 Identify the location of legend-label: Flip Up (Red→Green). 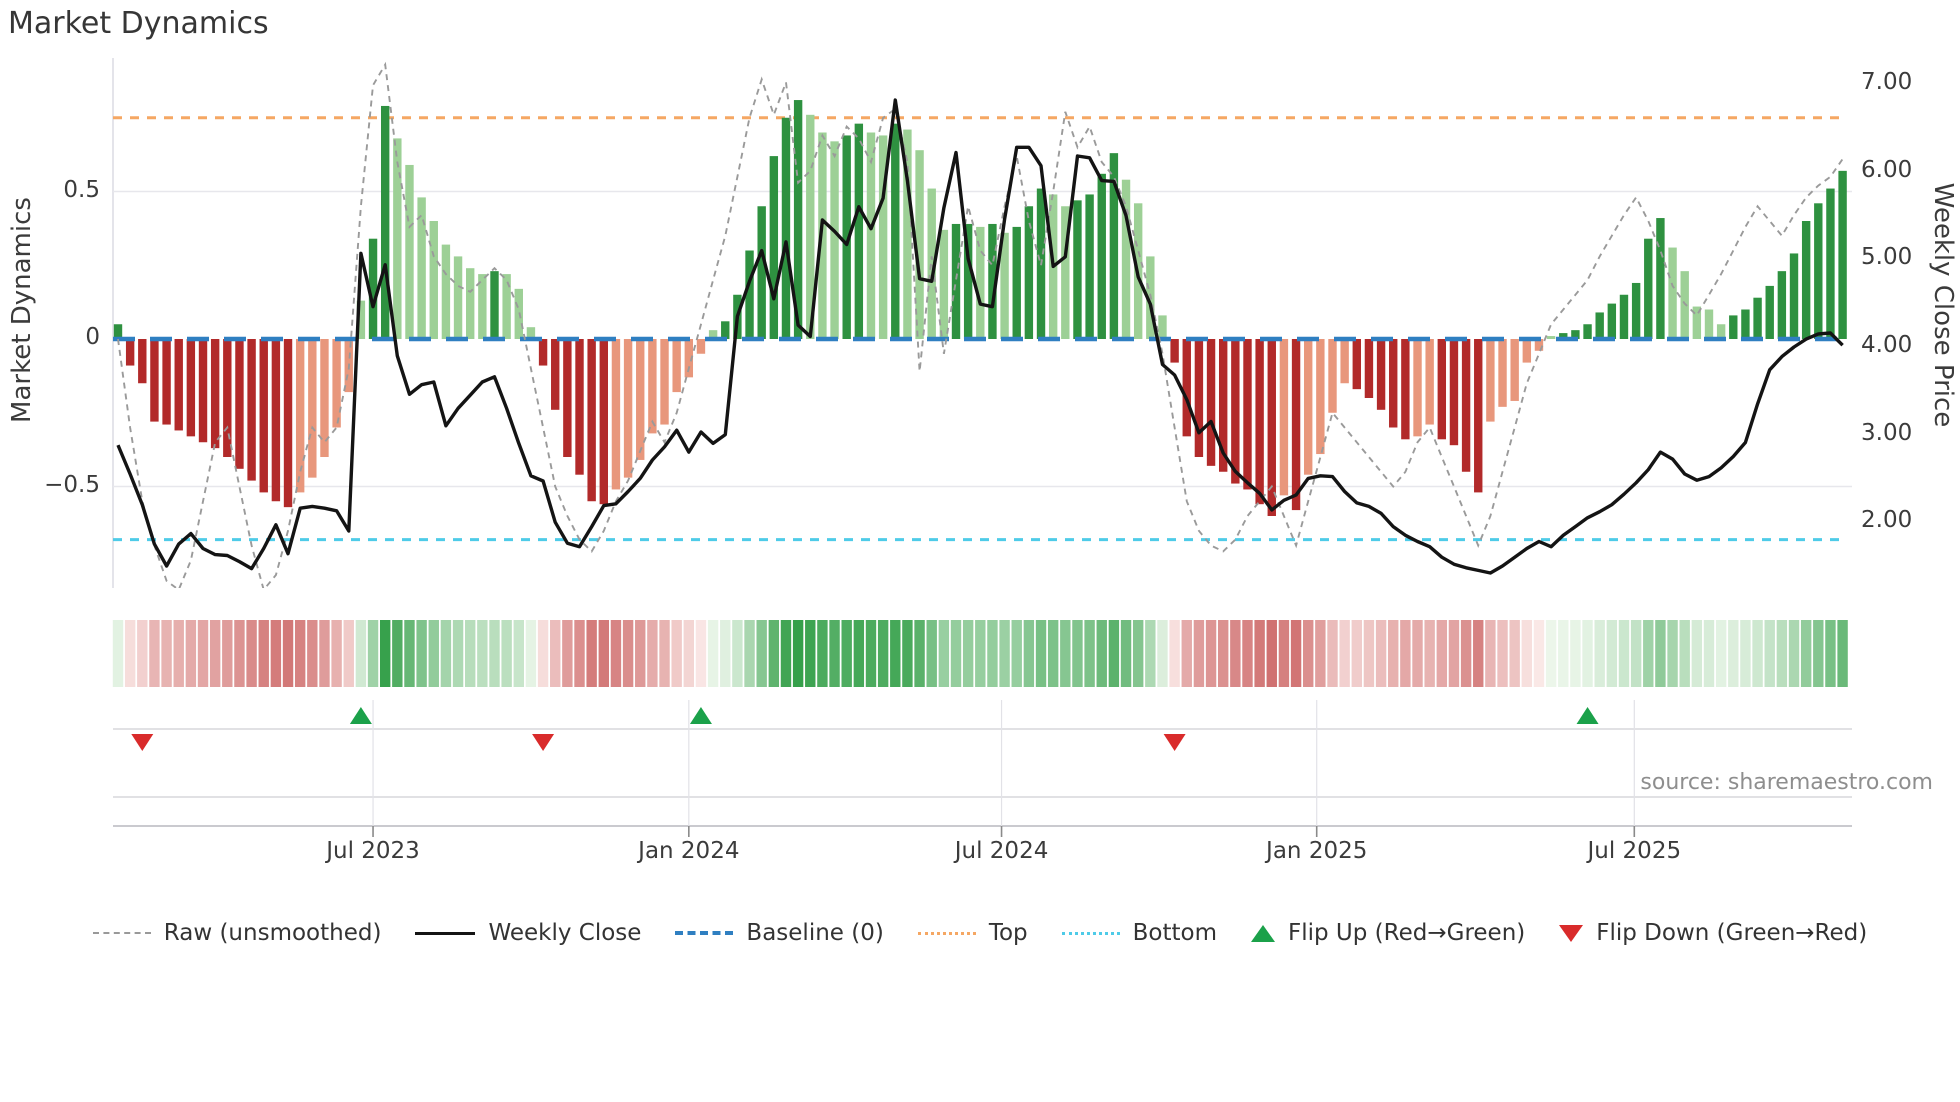
(1407, 933).